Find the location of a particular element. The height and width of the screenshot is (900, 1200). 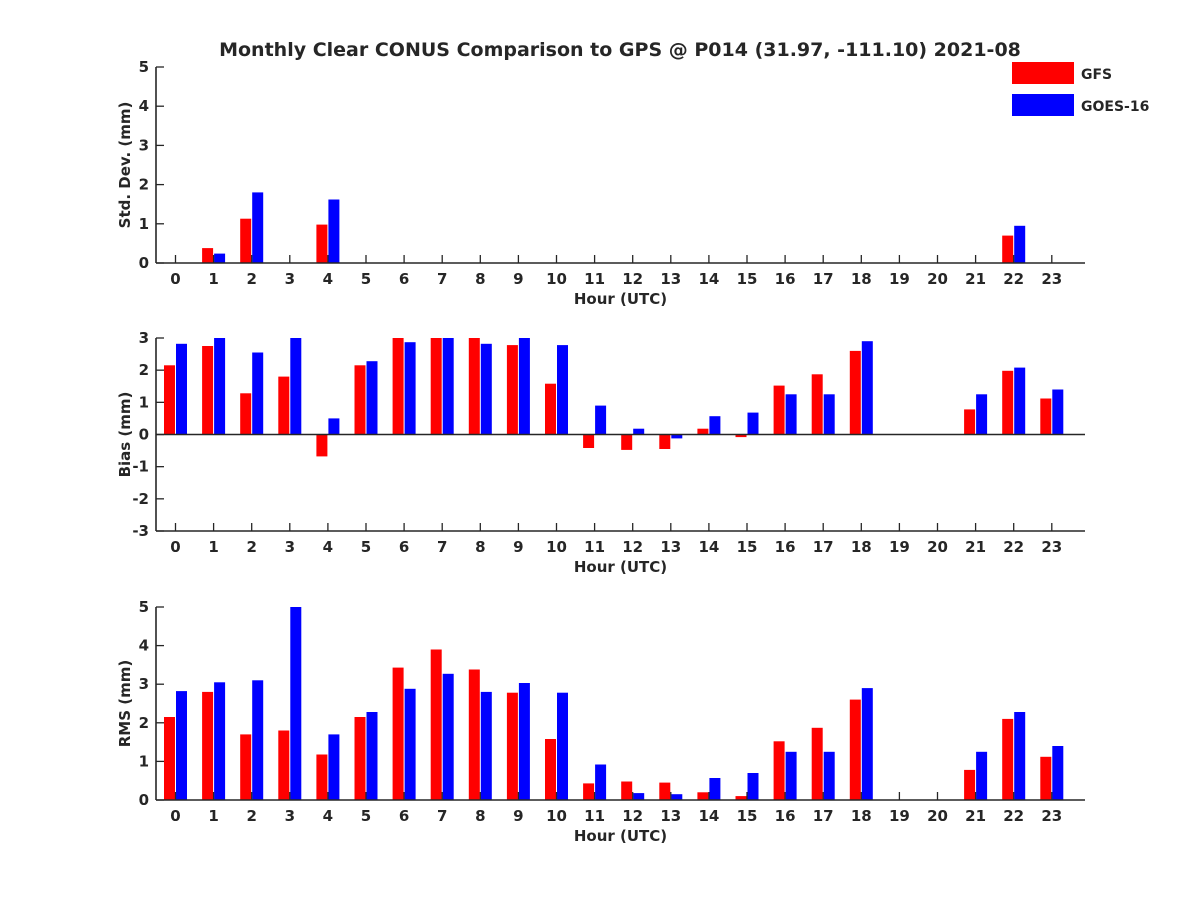

y-tick-label-rms: 5 is located at coordinates (144, 607).